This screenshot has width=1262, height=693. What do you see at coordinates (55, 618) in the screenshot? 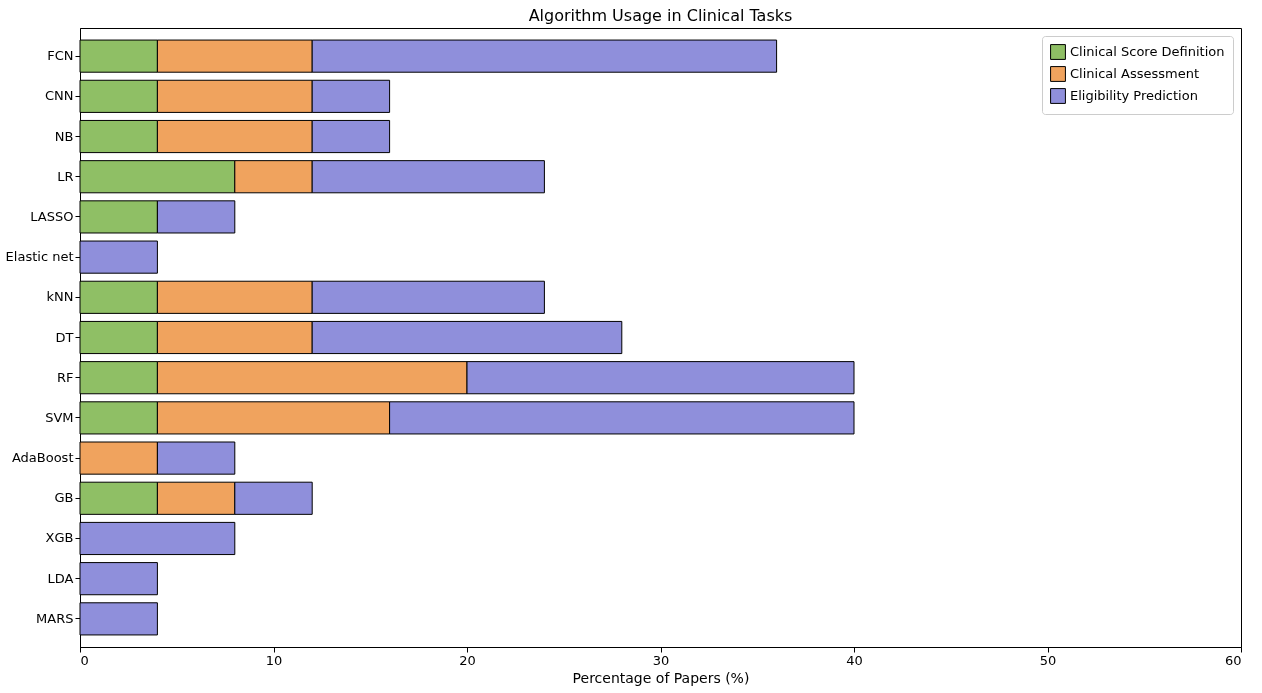
I see `y-tick-label: MARS` at bounding box center [55, 618].